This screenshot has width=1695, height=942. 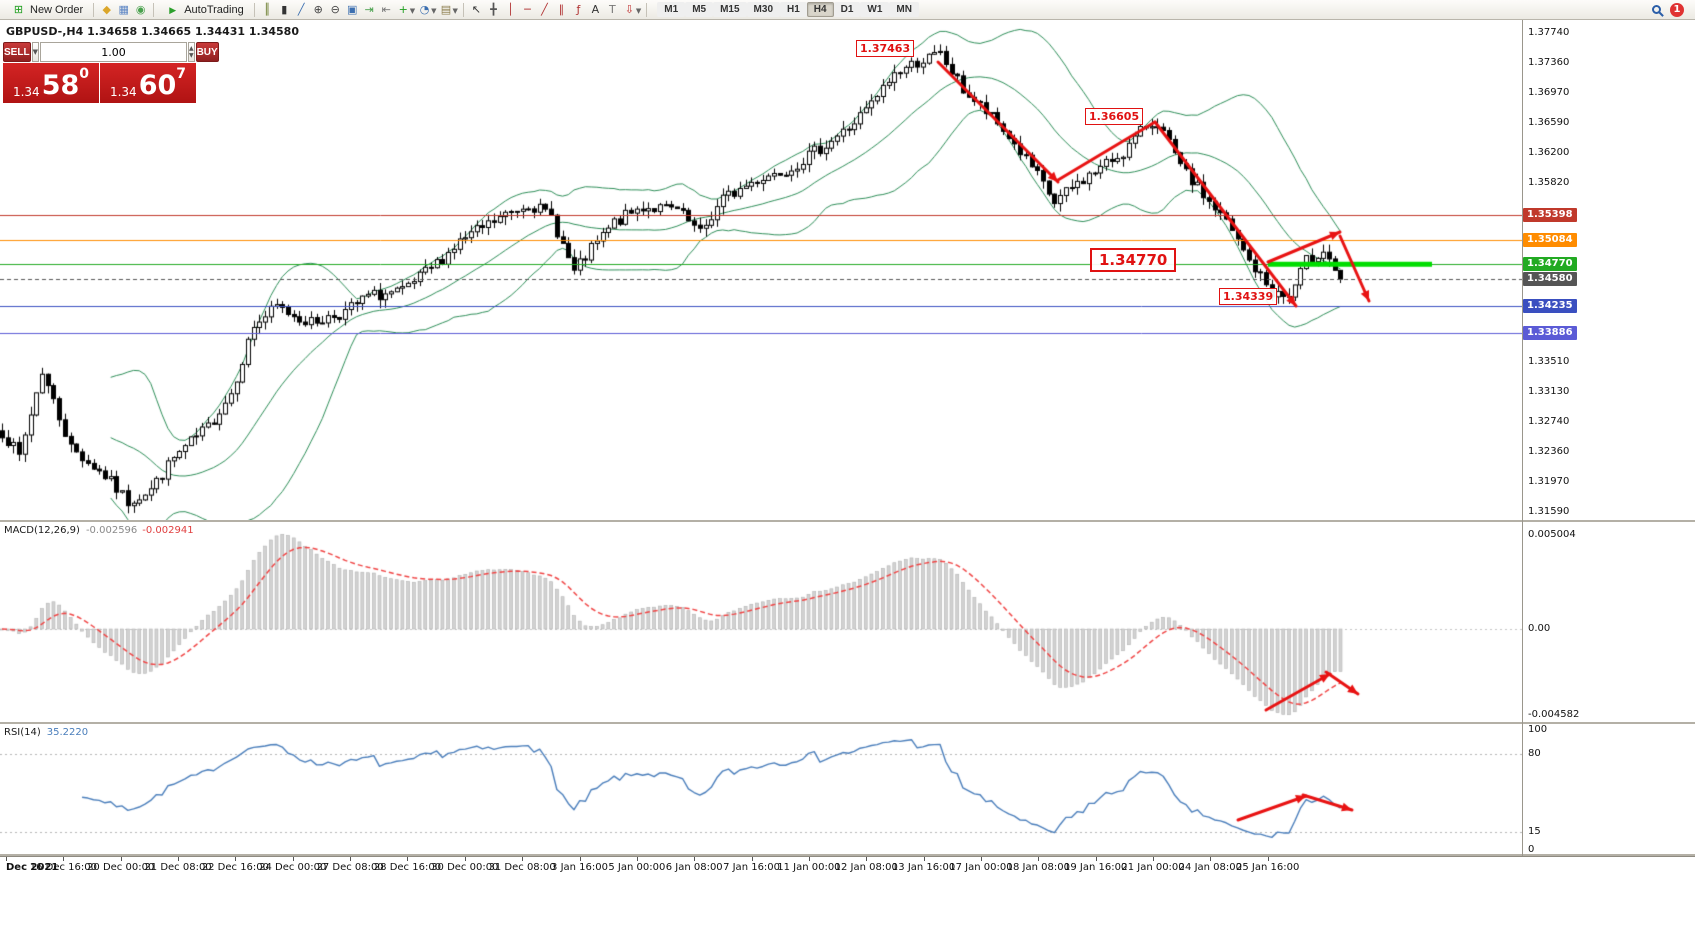 I want to click on time-axis-label: 16 Dec 16:00, so click(x=63, y=867).